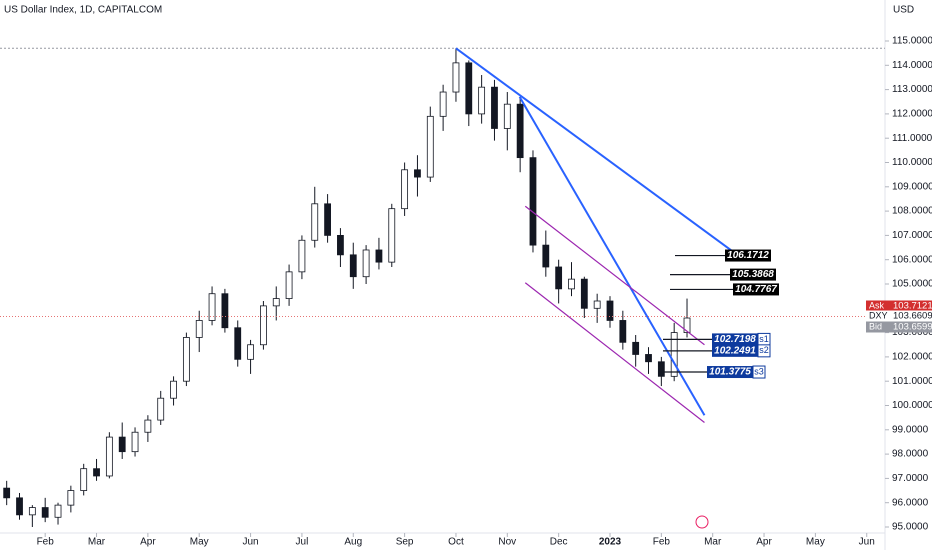  What do you see at coordinates (912, 235) in the screenshot?
I see `y-tick-label: 107.0000` at bounding box center [912, 235].